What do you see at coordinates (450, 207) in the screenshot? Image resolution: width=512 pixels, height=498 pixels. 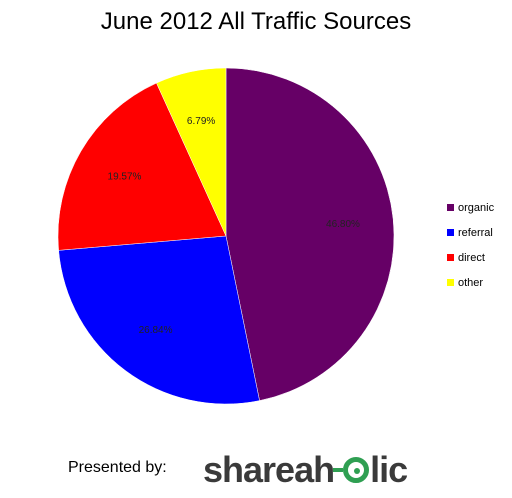 I see `legend-swatch-organic` at bounding box center [450, 207].